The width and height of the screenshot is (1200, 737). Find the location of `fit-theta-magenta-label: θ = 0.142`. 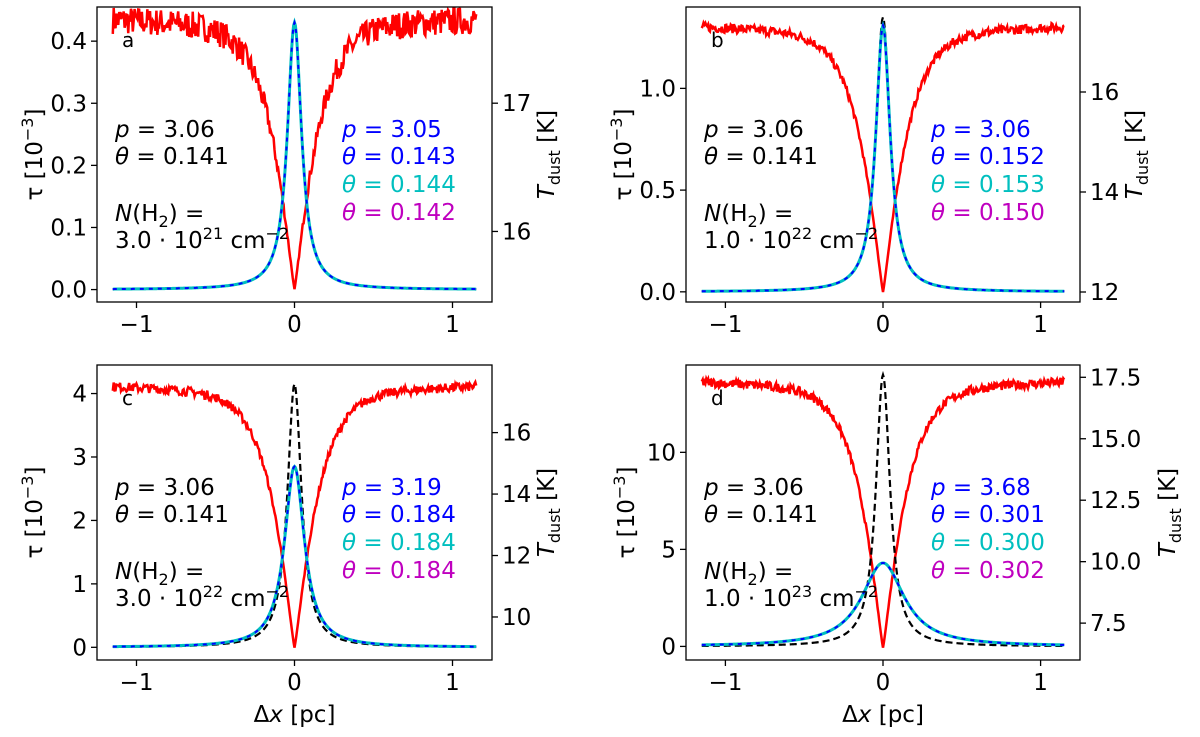

fit-theta-magenta-label: θ = 0.142 is located at coordinates (399, 213).